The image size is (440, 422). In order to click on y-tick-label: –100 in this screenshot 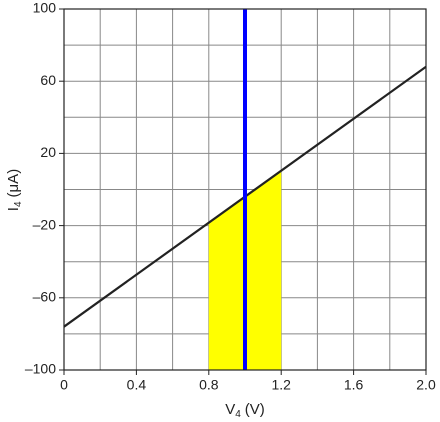, I will do `click(40, 369)`.